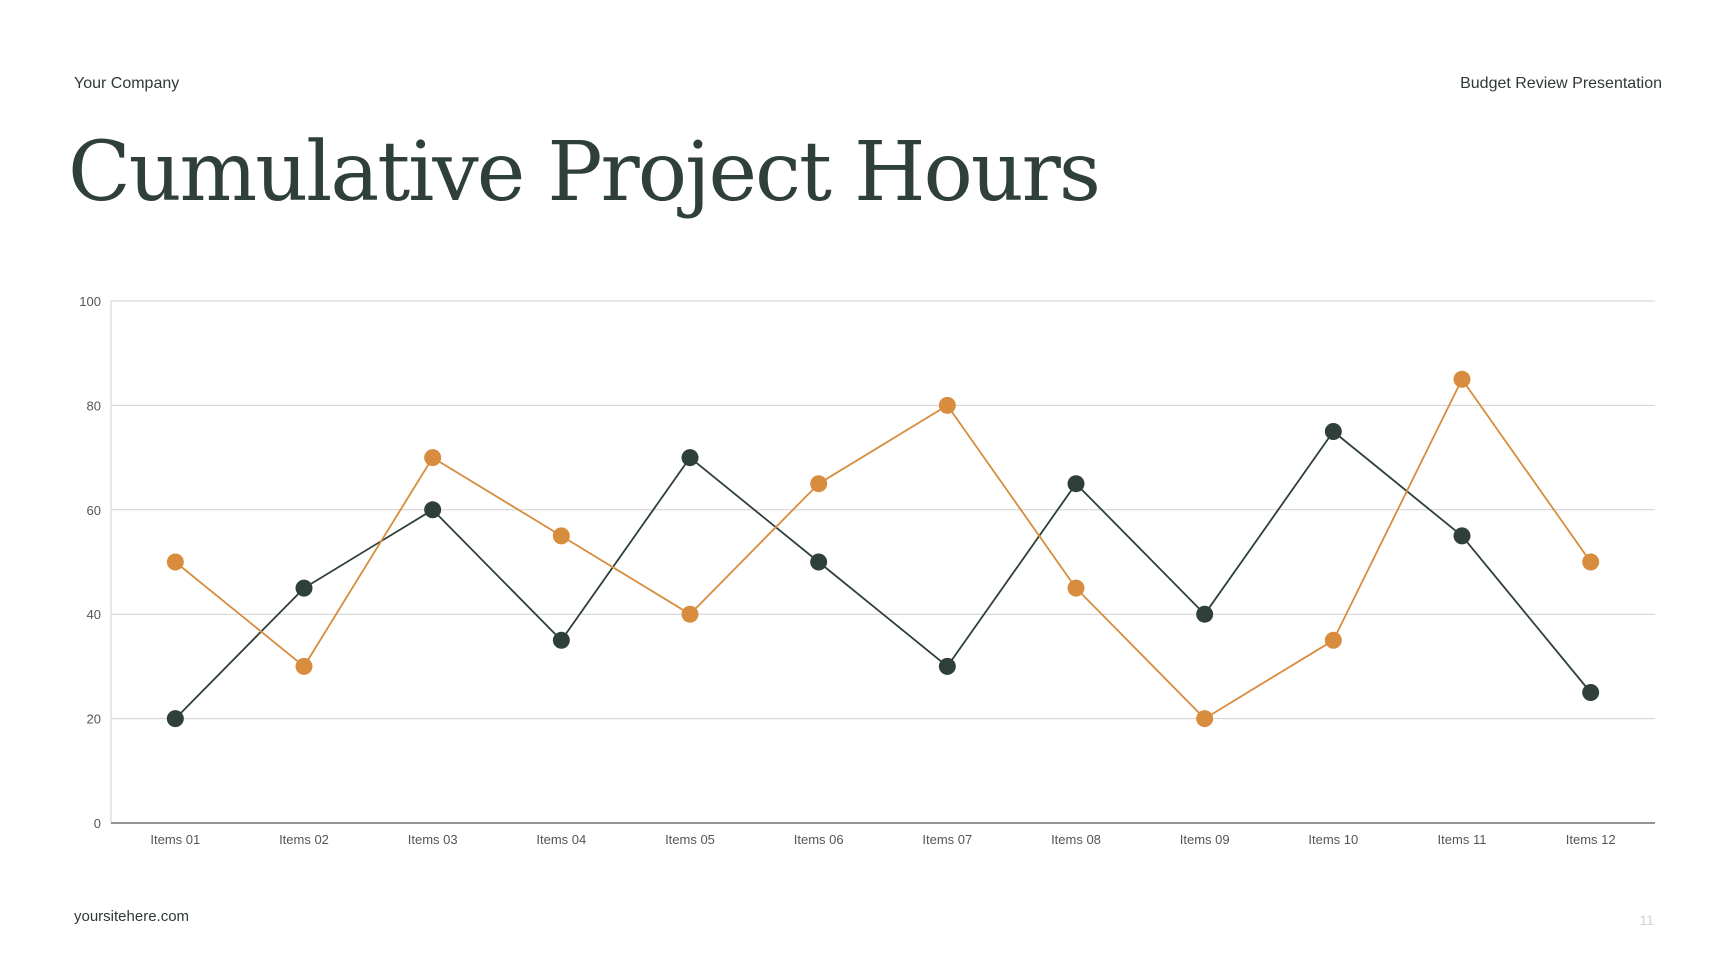 This screenshot has height=971, width=1726. What do you see at coordinates (561, 839) in the screenshot?
I see `x-tick-label: Items 04` at bounding box center [561, 839].